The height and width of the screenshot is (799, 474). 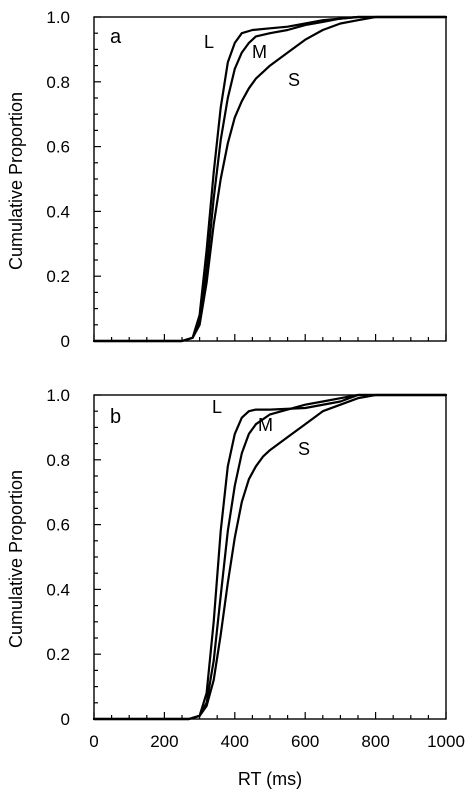 I want to click on panel-letter: a, so click(x=116, y=37).